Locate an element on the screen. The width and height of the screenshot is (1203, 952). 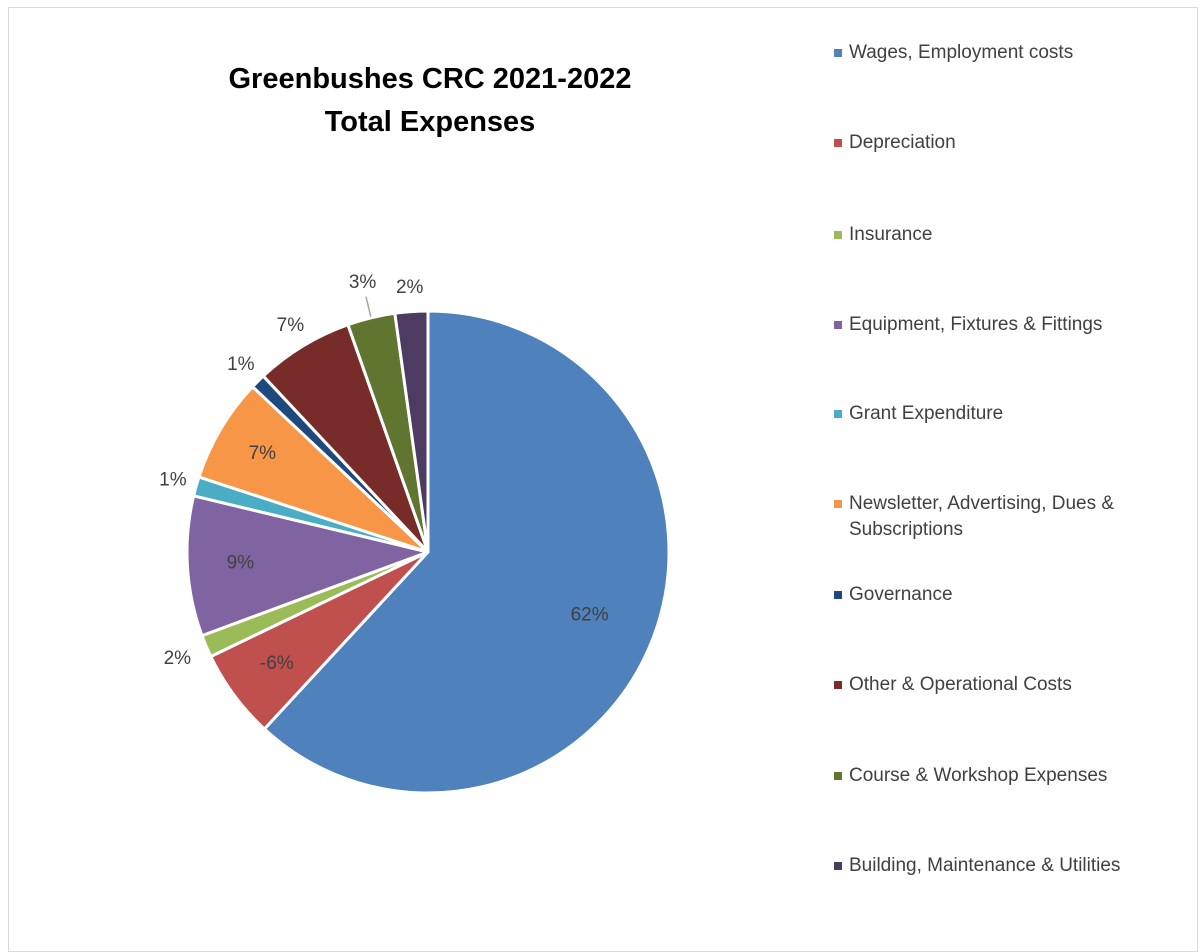
data-label-course-and-workshop-expenses: 3% is located at coordinates (363, 282).